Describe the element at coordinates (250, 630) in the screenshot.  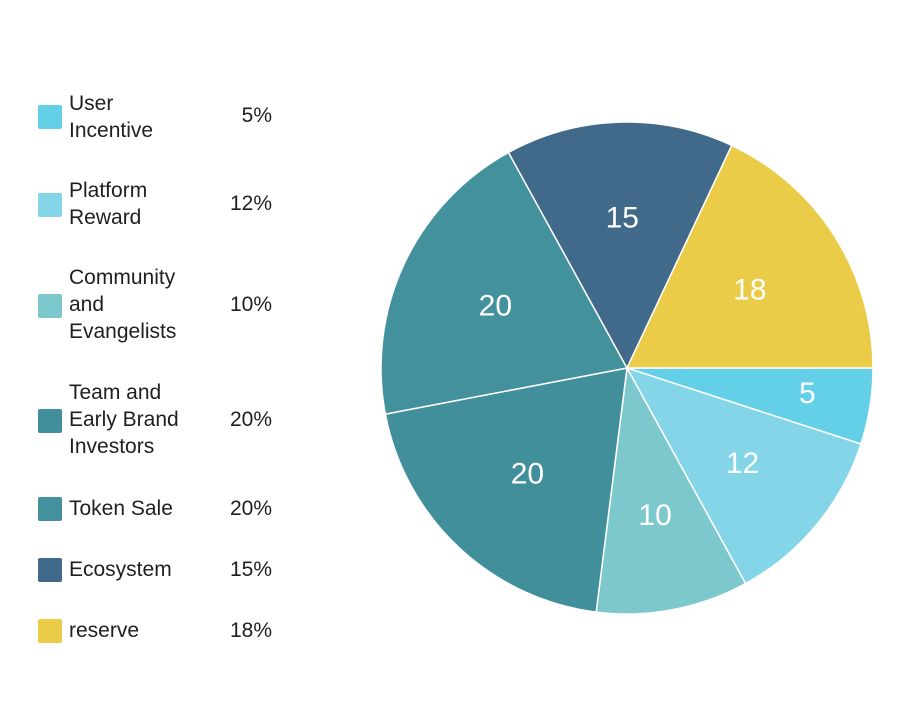
I see `legend-percent: 18%` at that location.